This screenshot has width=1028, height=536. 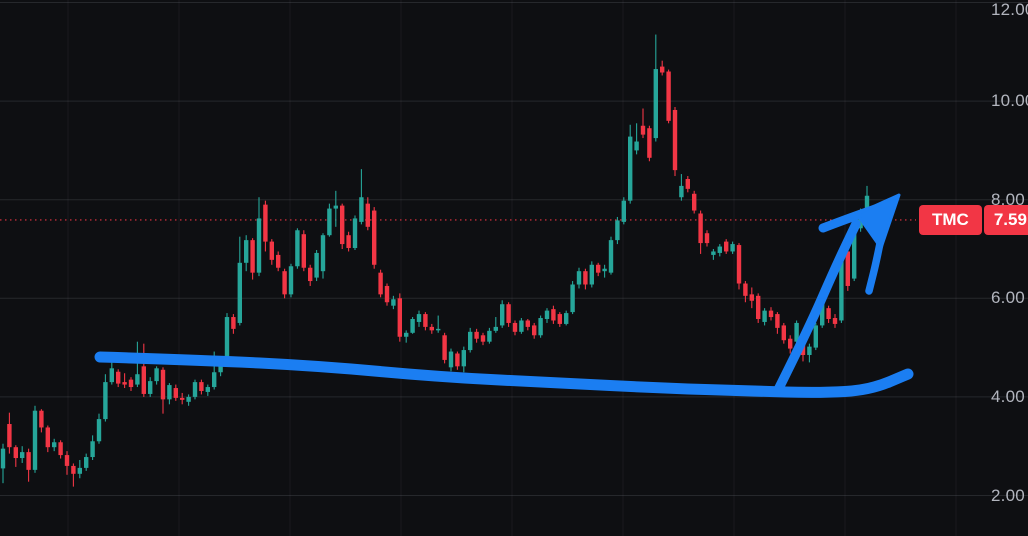 What do you see at coordinates (1008, 495) in the screenshot?
I see `price-axis-label: 2.00` at bounding box center [1008, 495].